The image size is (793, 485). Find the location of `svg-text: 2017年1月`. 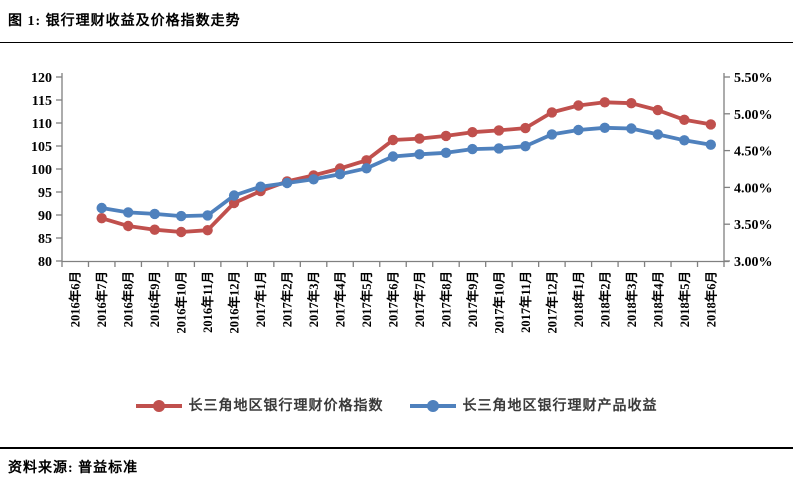

svg-text: 2017年1月 is located at coordinates (260, 299).